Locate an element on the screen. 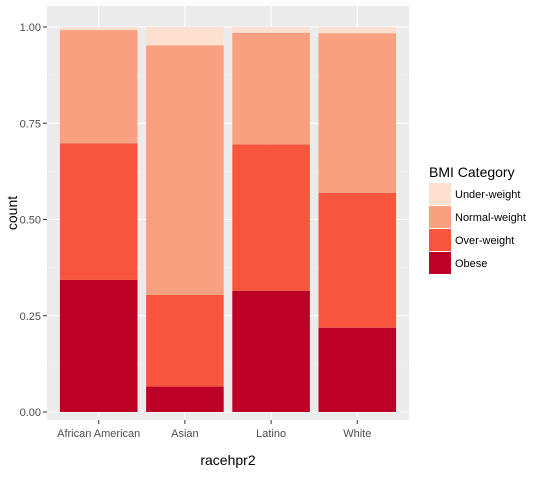  y-axis: 0.00 0.25 0.50 0.75 1.00 is located at coordinates (33, 220).